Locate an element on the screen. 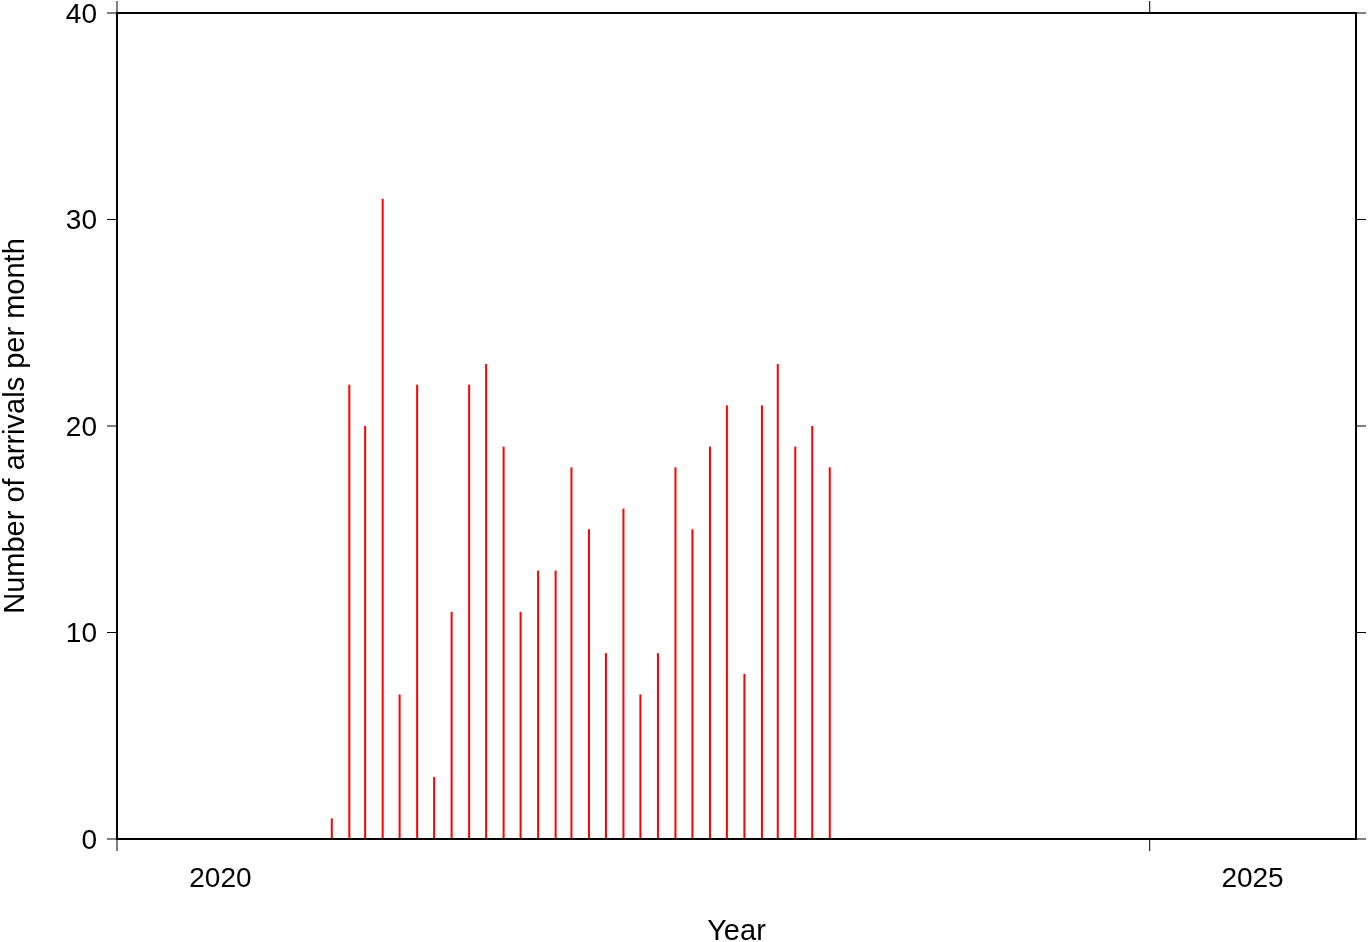 This screenshot has height=942, width=1369. y-tick-label: 30 is located at coordinates (81, 220).